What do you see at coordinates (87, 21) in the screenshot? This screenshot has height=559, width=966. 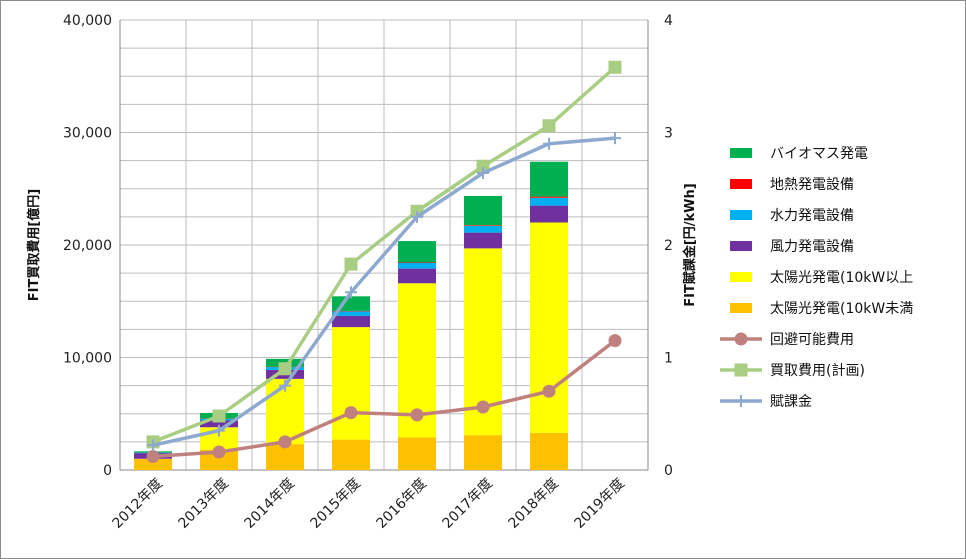 I see `y-tick-label: 40,000` at bounding box center [87, 21].